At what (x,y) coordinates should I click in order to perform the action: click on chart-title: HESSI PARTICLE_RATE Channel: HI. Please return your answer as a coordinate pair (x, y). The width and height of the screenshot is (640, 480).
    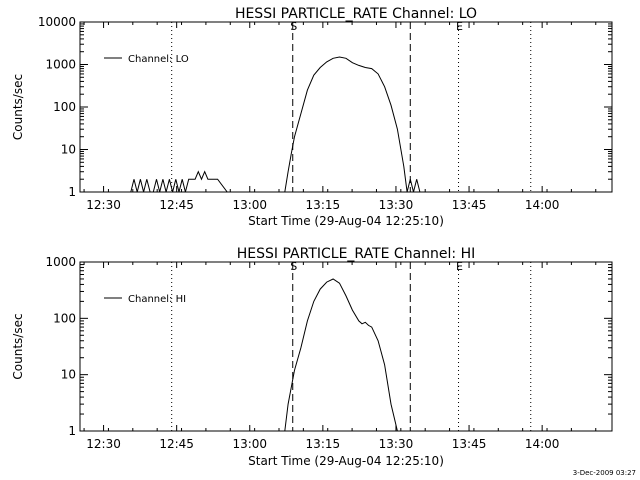
    Looking at the image, I should click on (356, 254).